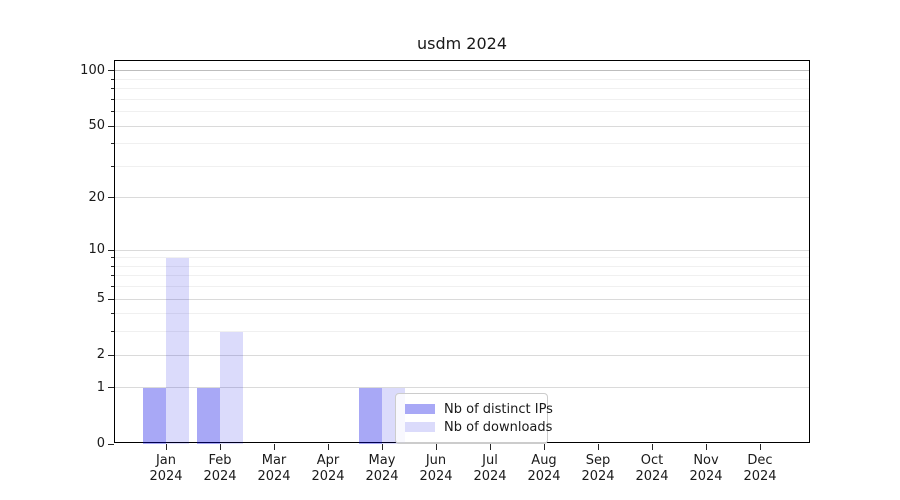  What do you see at coordinates (436, 468) in the screenshot?
I see `x-tick-label-jun: Jun 2024` at bounding box center [436, 468].